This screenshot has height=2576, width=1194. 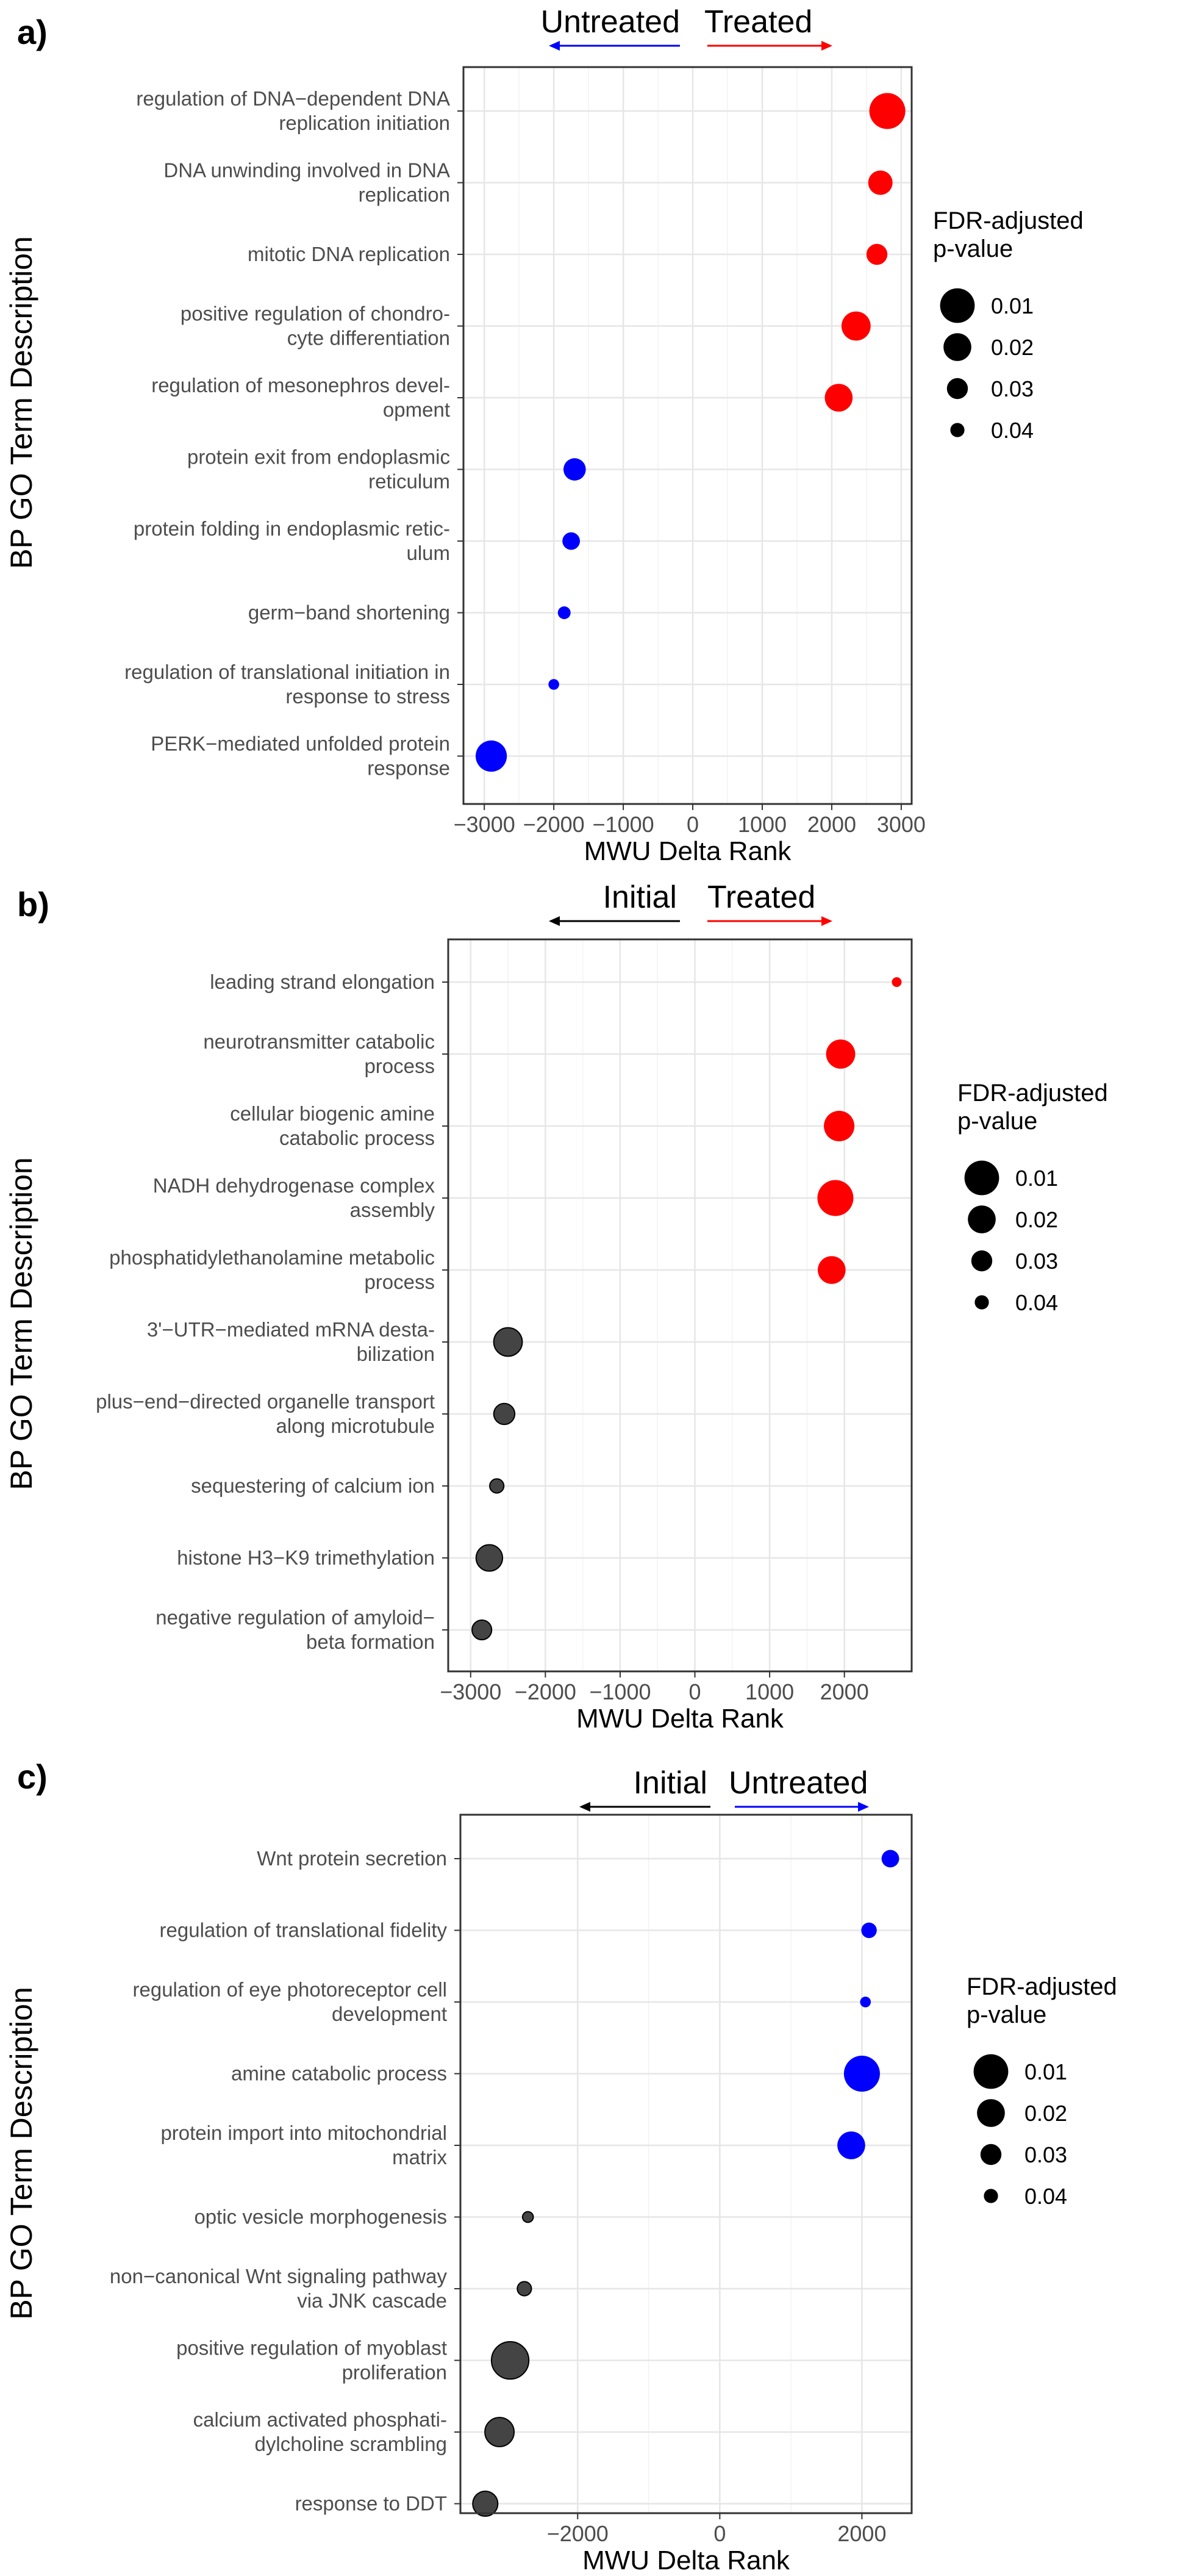 I want to click on term-label: phosphatidylethanolamine metabolic, so click(x=272, y=1258).